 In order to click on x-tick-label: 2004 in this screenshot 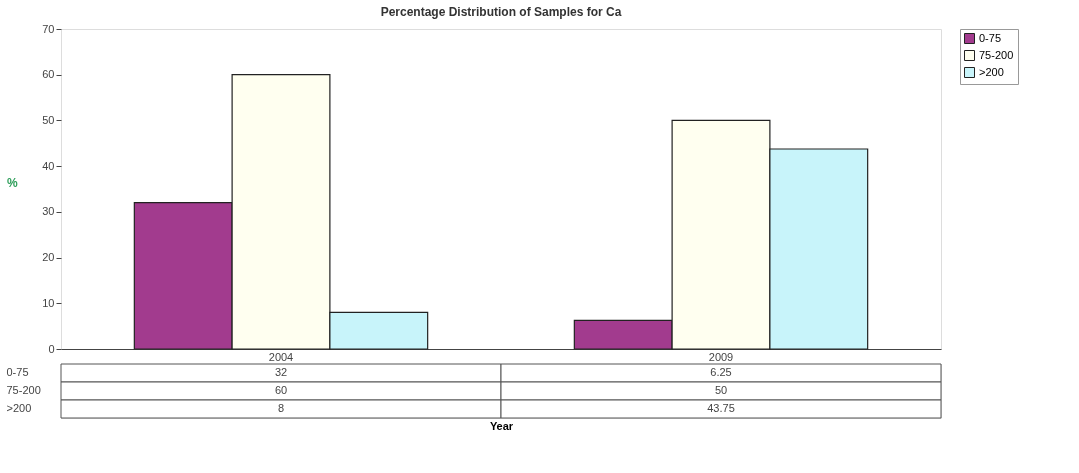, I will do `click(281, 356)`.